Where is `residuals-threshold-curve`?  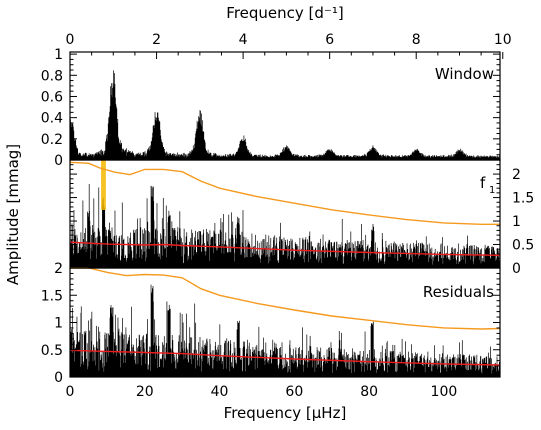 residuals-threshold-curve is located at coordinates (285, 298).